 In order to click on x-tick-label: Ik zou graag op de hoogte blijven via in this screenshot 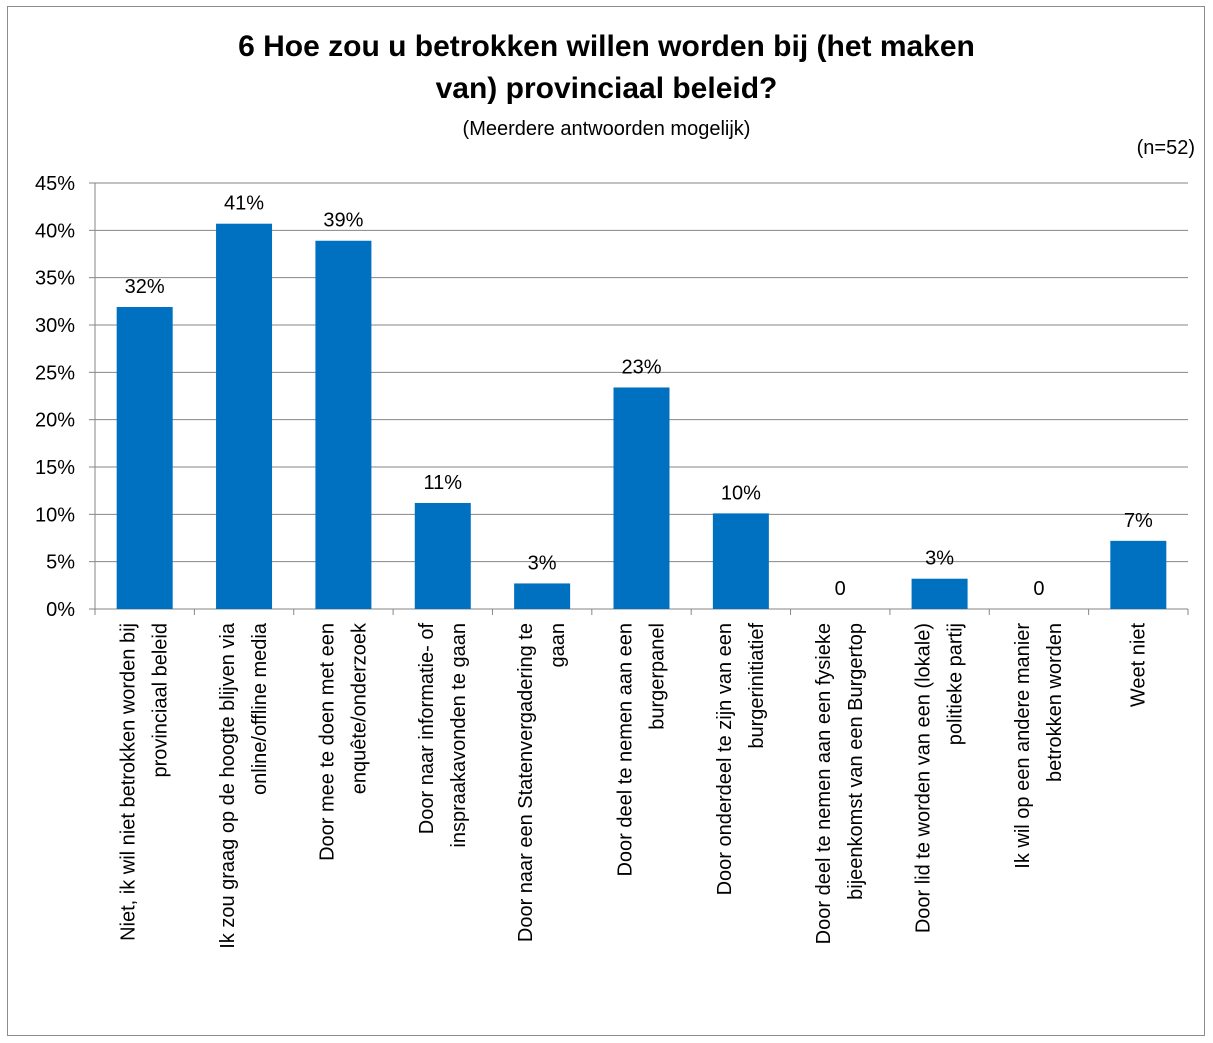, I will do `click(228, 785)`.